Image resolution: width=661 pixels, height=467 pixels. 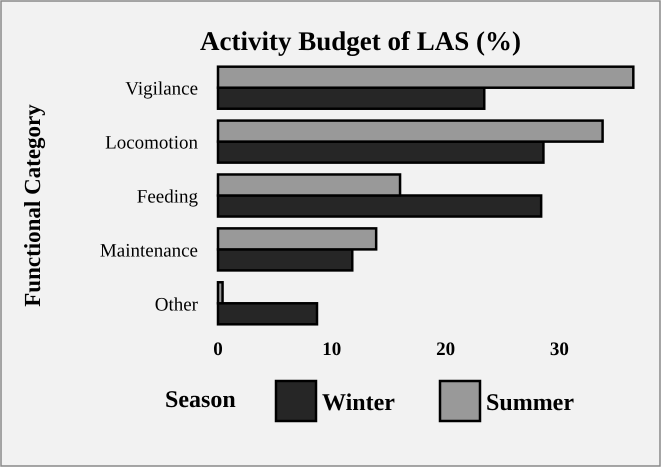 What do you see at coordinates (559, 349) in the screenshot?
I see `x-tick-label: 30` at bounding box center [559, 349].